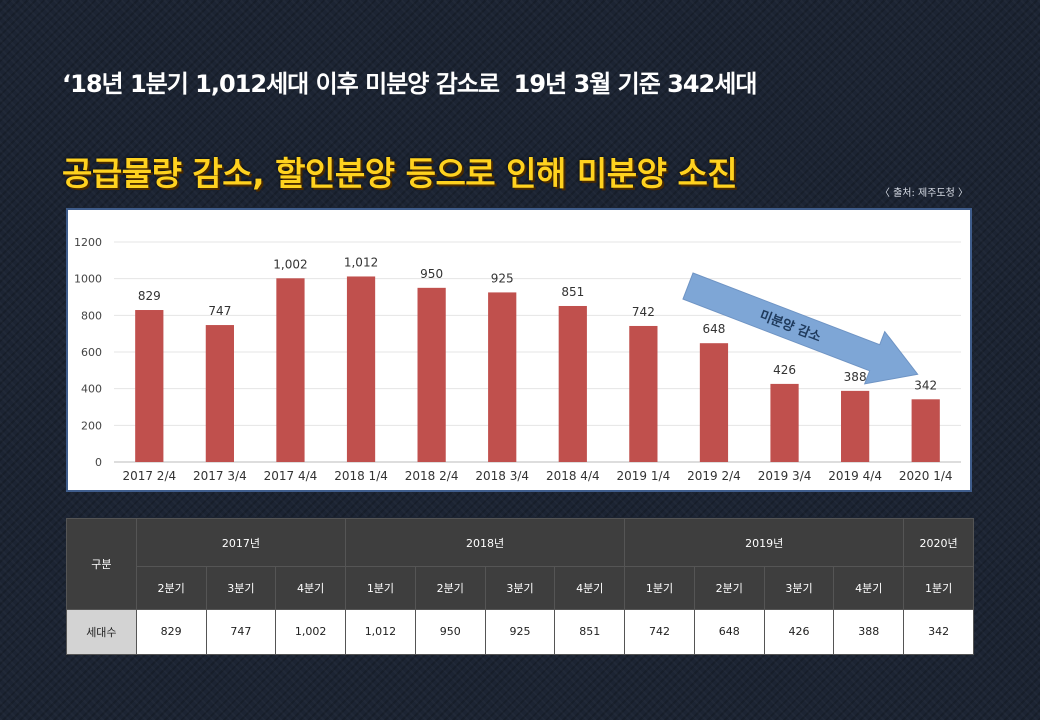 This screenshot has height=720, width=1040. I want to click on x-tick-label: 2019 1/4, so click(644, 476).